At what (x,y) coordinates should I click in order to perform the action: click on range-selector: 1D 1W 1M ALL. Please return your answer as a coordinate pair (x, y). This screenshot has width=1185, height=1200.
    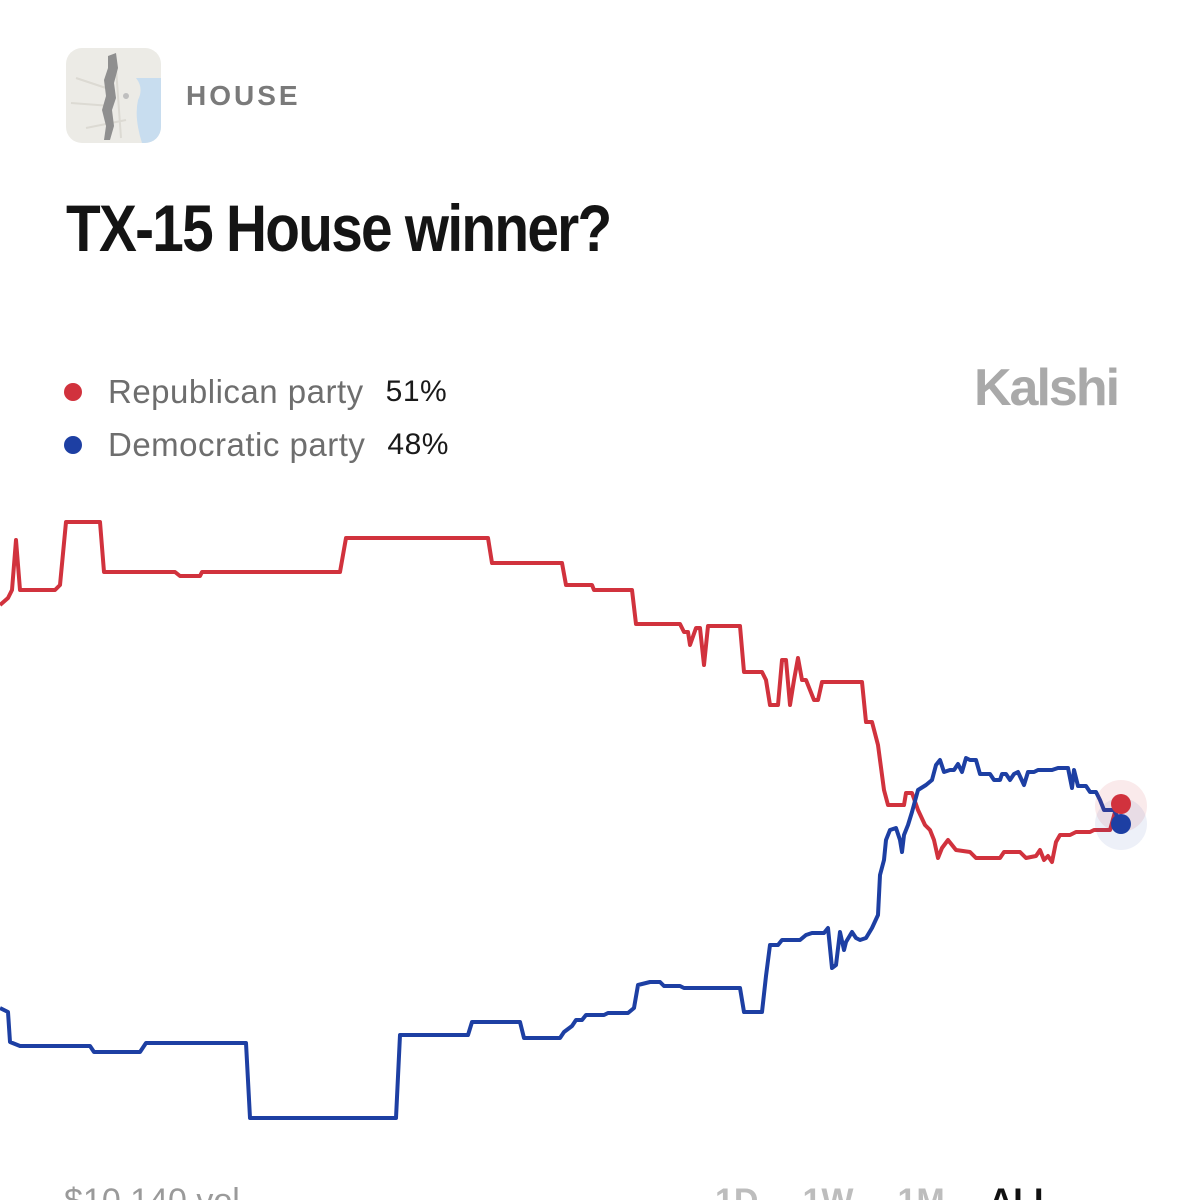
    Looking at the image, I should click on (885, 1191).